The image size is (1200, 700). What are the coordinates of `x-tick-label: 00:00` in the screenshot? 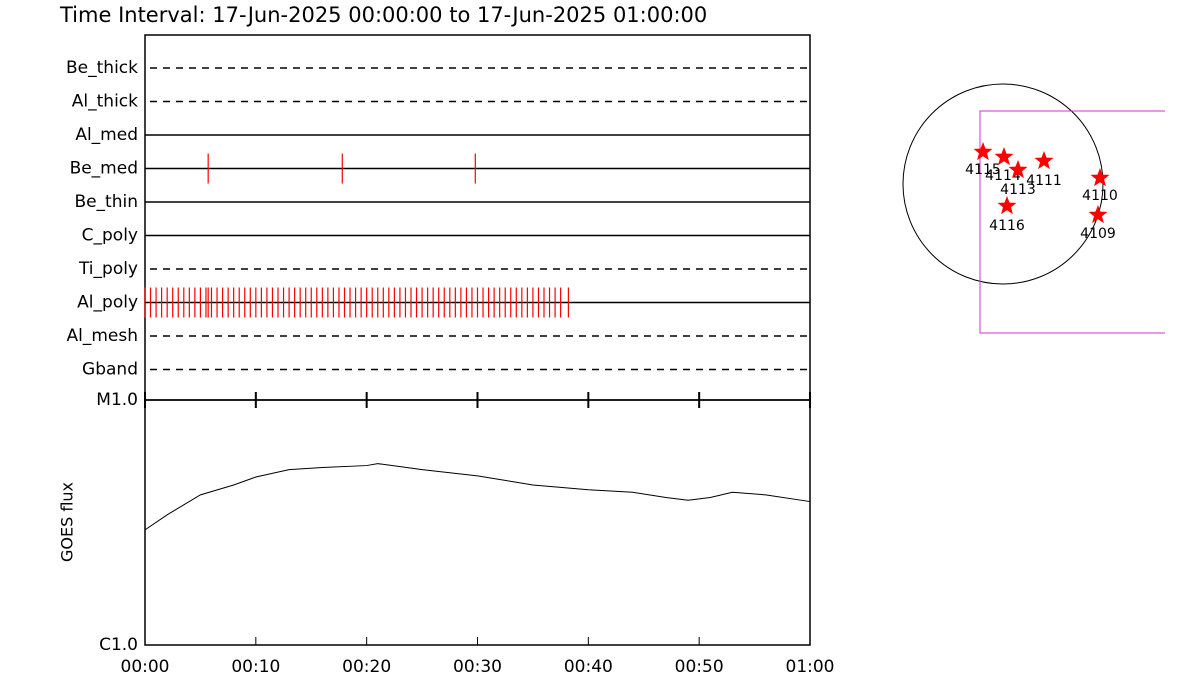 It's located at (145, 667).